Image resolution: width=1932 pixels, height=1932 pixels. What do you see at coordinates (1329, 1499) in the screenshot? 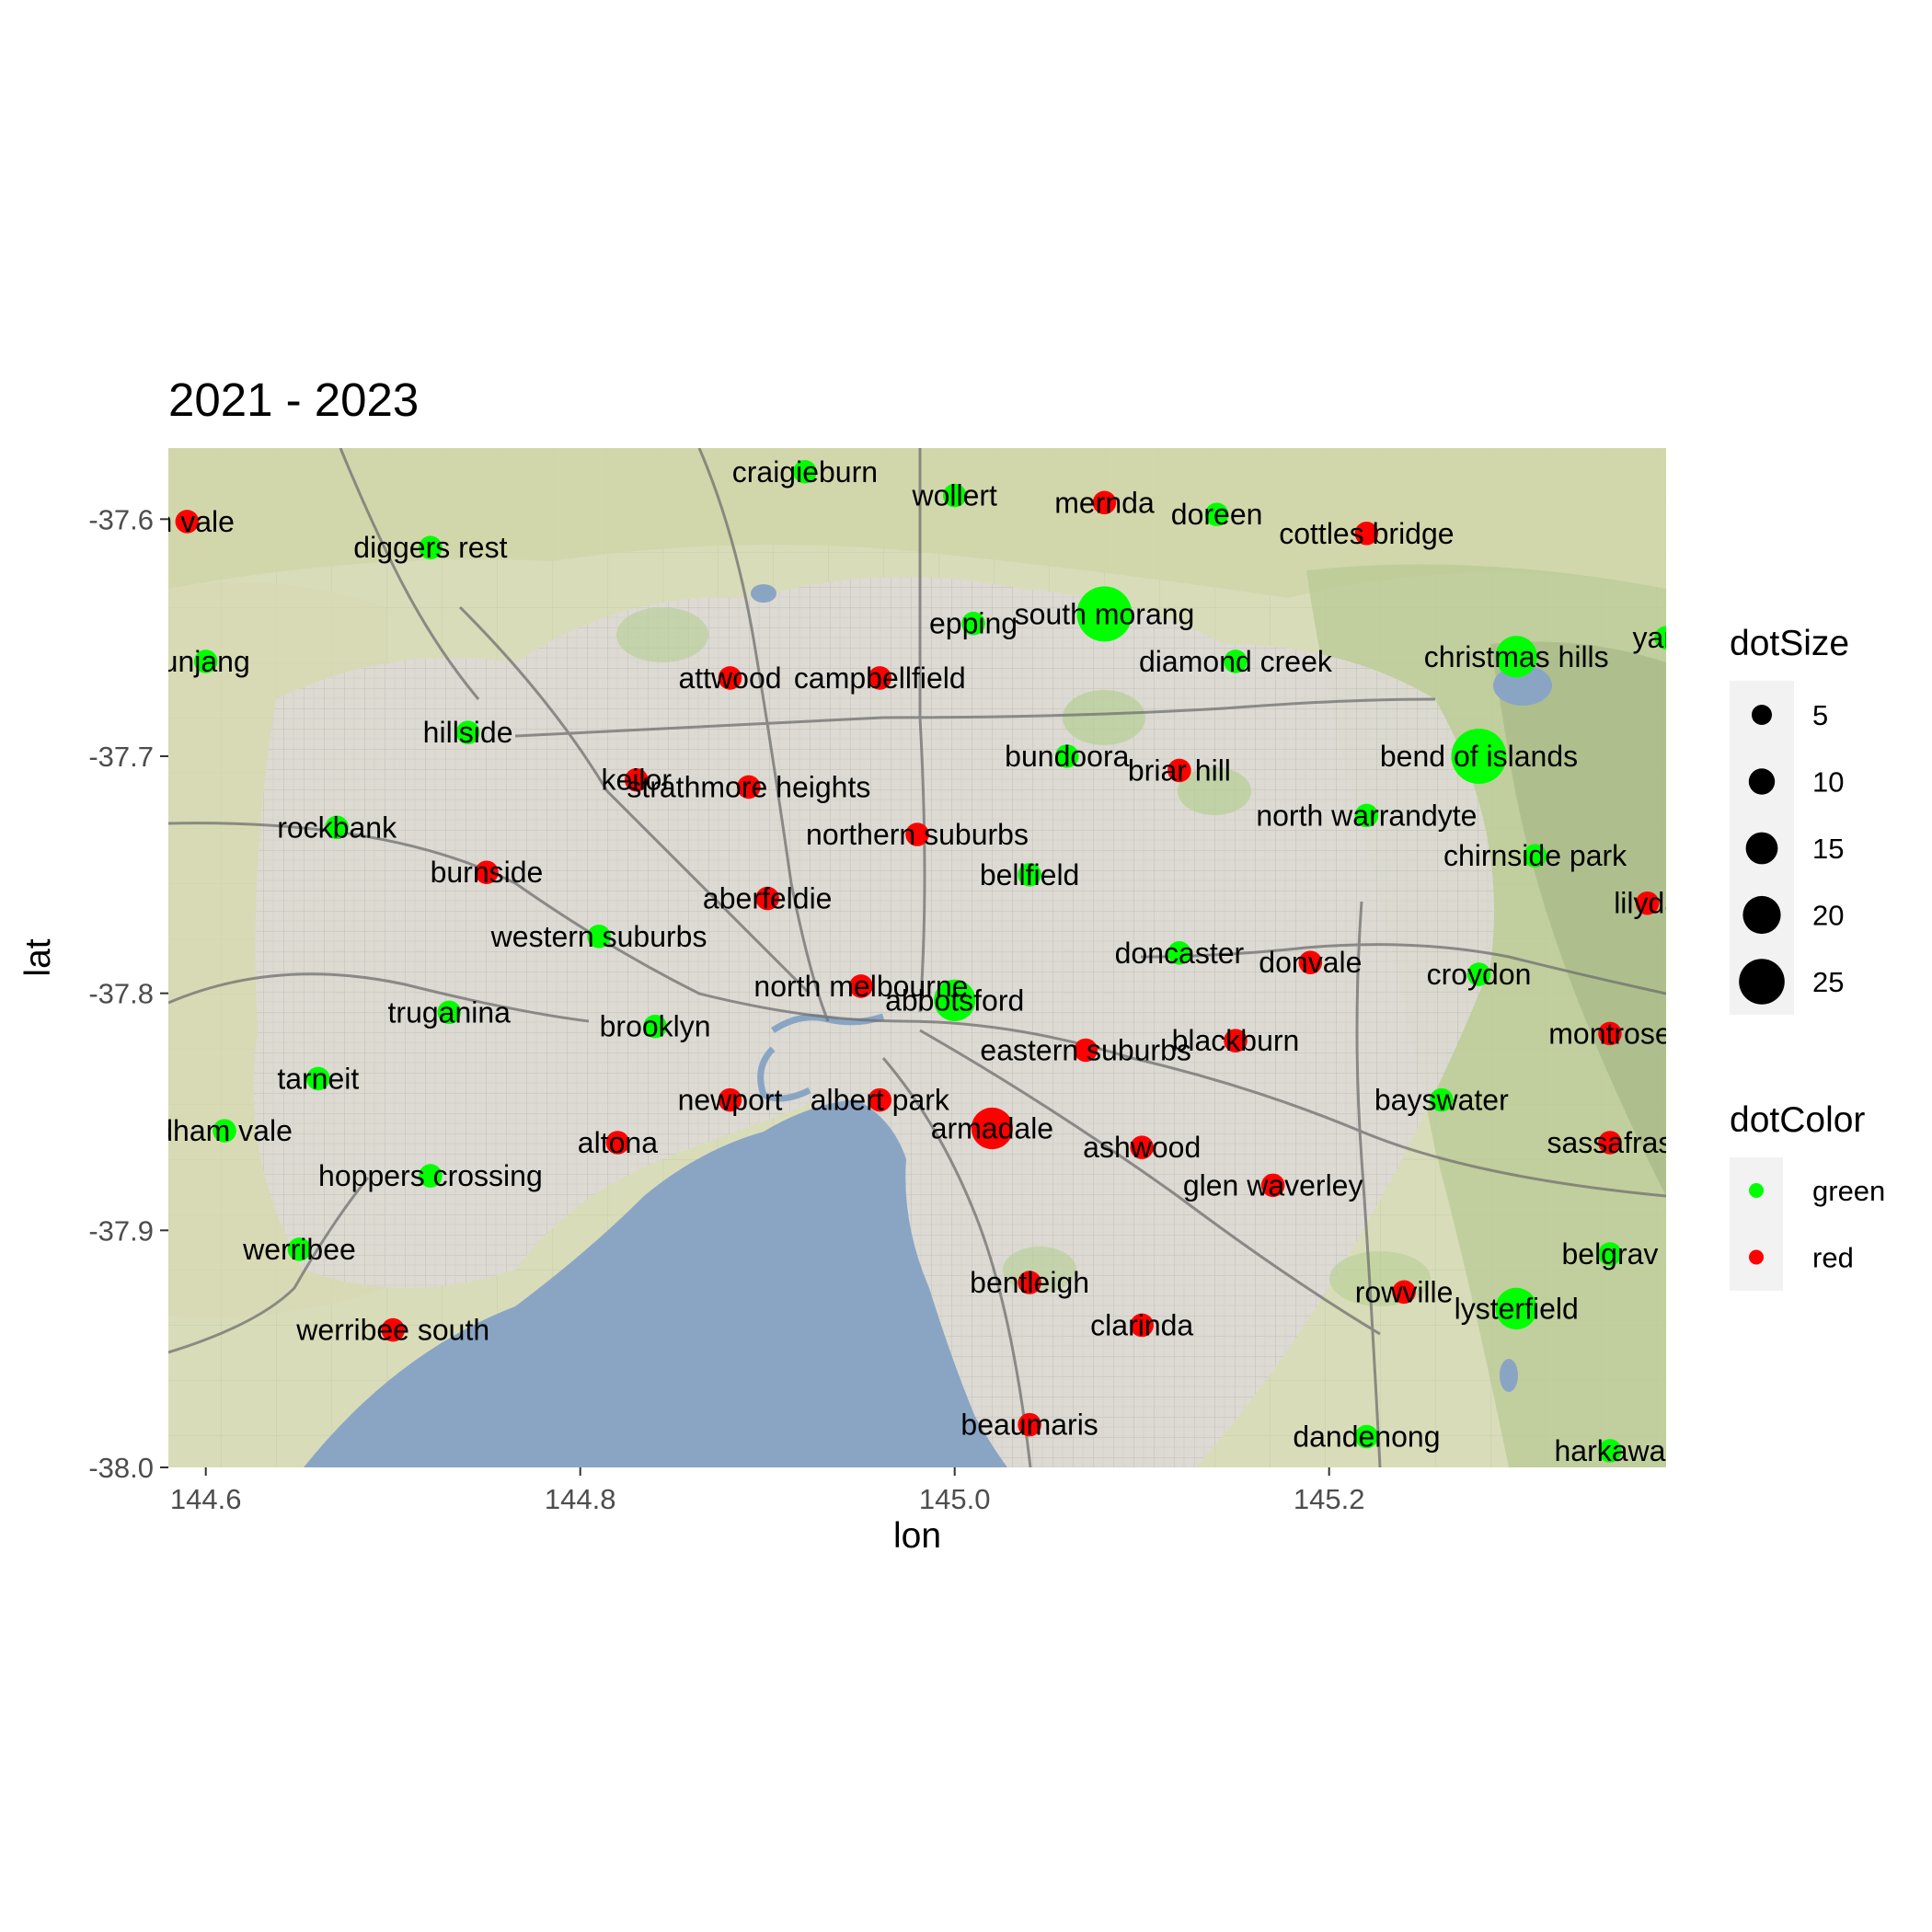
I see `x-tick-label: 145.2` at bounding box center [1329, 1499].